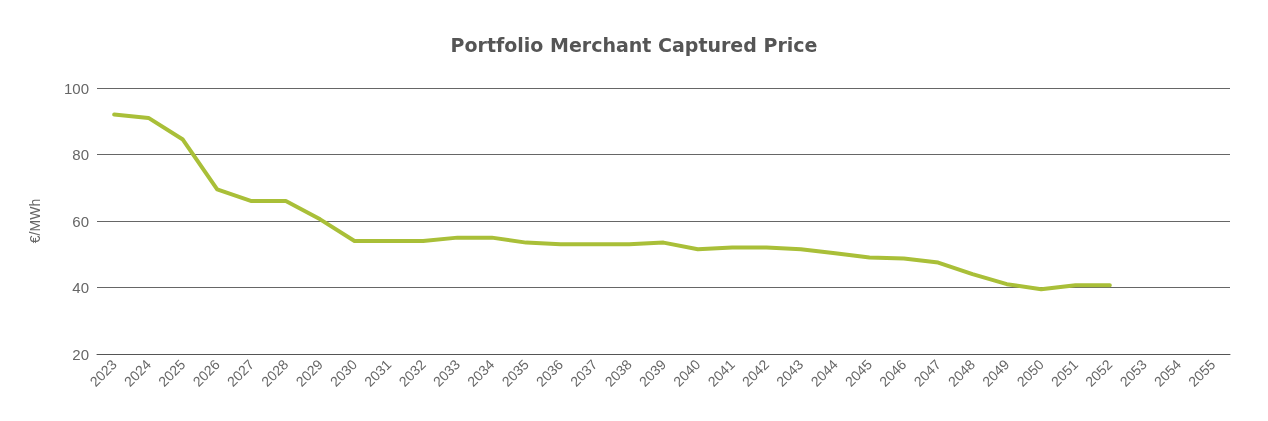  I want to click on y-tick-label: 100, so click(76, 88).